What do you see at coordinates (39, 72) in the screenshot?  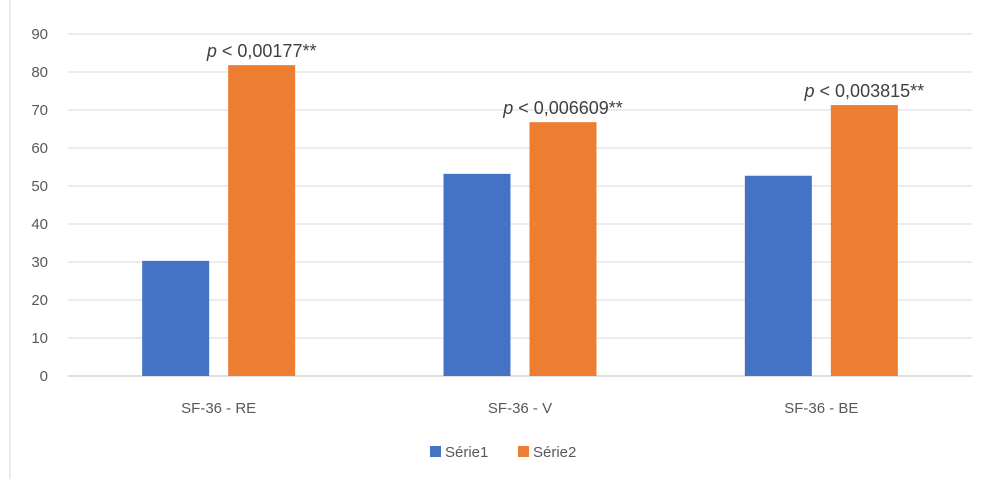 I see `y-tick-label: 80` at bounding box center [39, 72].